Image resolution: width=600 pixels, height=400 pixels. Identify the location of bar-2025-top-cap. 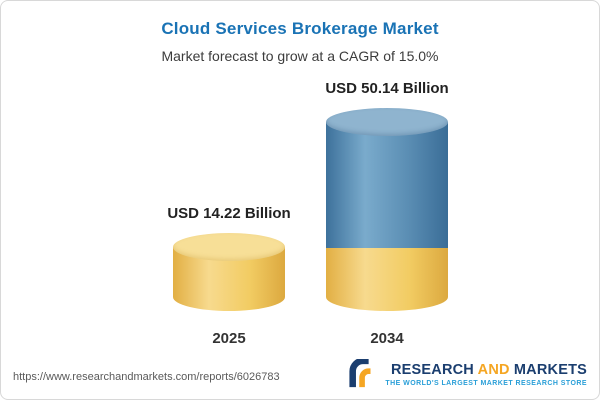
(229, 247).